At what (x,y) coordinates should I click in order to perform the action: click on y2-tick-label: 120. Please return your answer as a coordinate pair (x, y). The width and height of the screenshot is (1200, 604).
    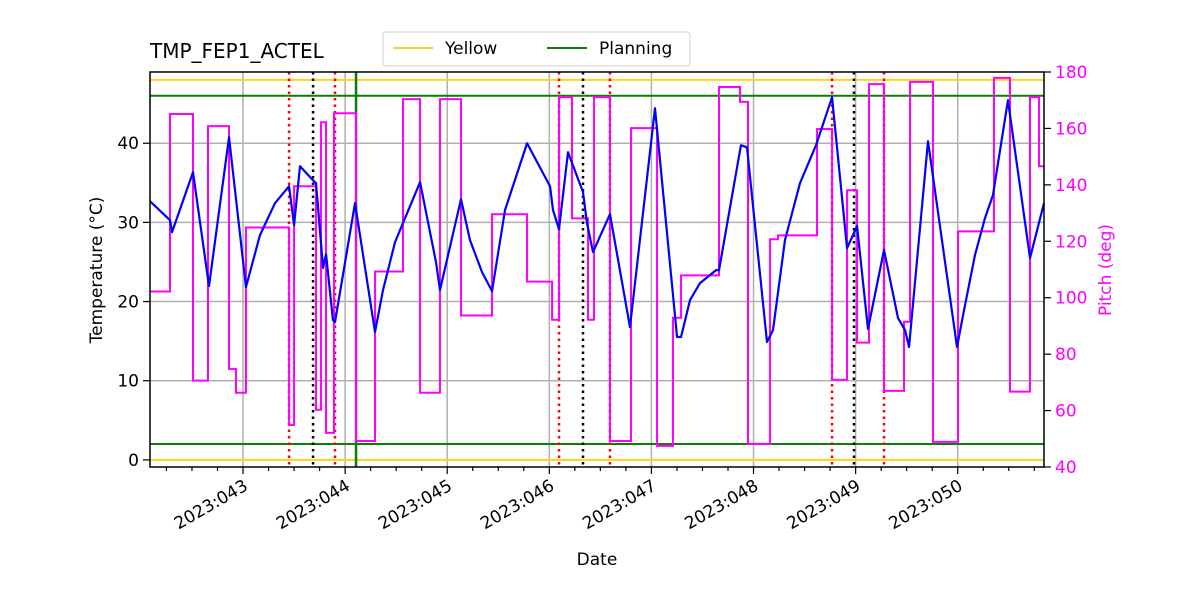
    Looking at the image, I should click on (1071, 242).